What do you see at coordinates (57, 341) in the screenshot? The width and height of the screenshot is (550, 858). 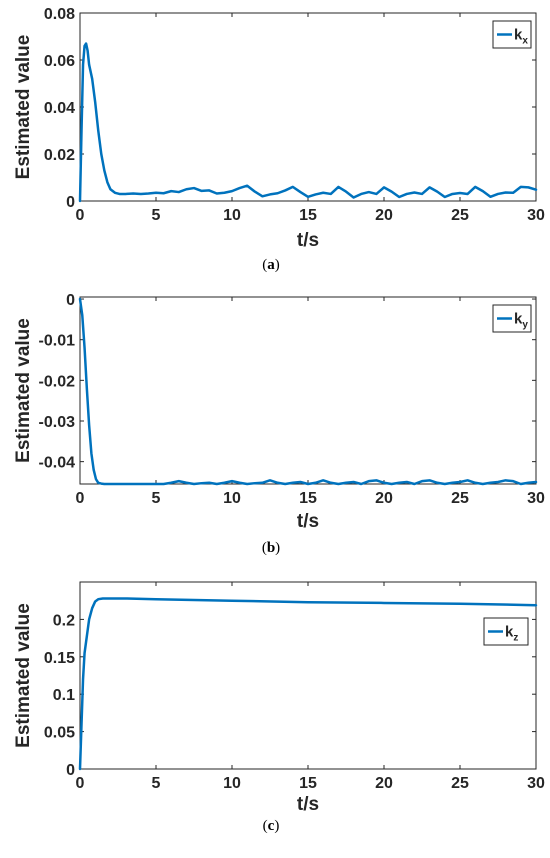 I see `y-tick-label: -0.01` at bounding box center [57, 341].